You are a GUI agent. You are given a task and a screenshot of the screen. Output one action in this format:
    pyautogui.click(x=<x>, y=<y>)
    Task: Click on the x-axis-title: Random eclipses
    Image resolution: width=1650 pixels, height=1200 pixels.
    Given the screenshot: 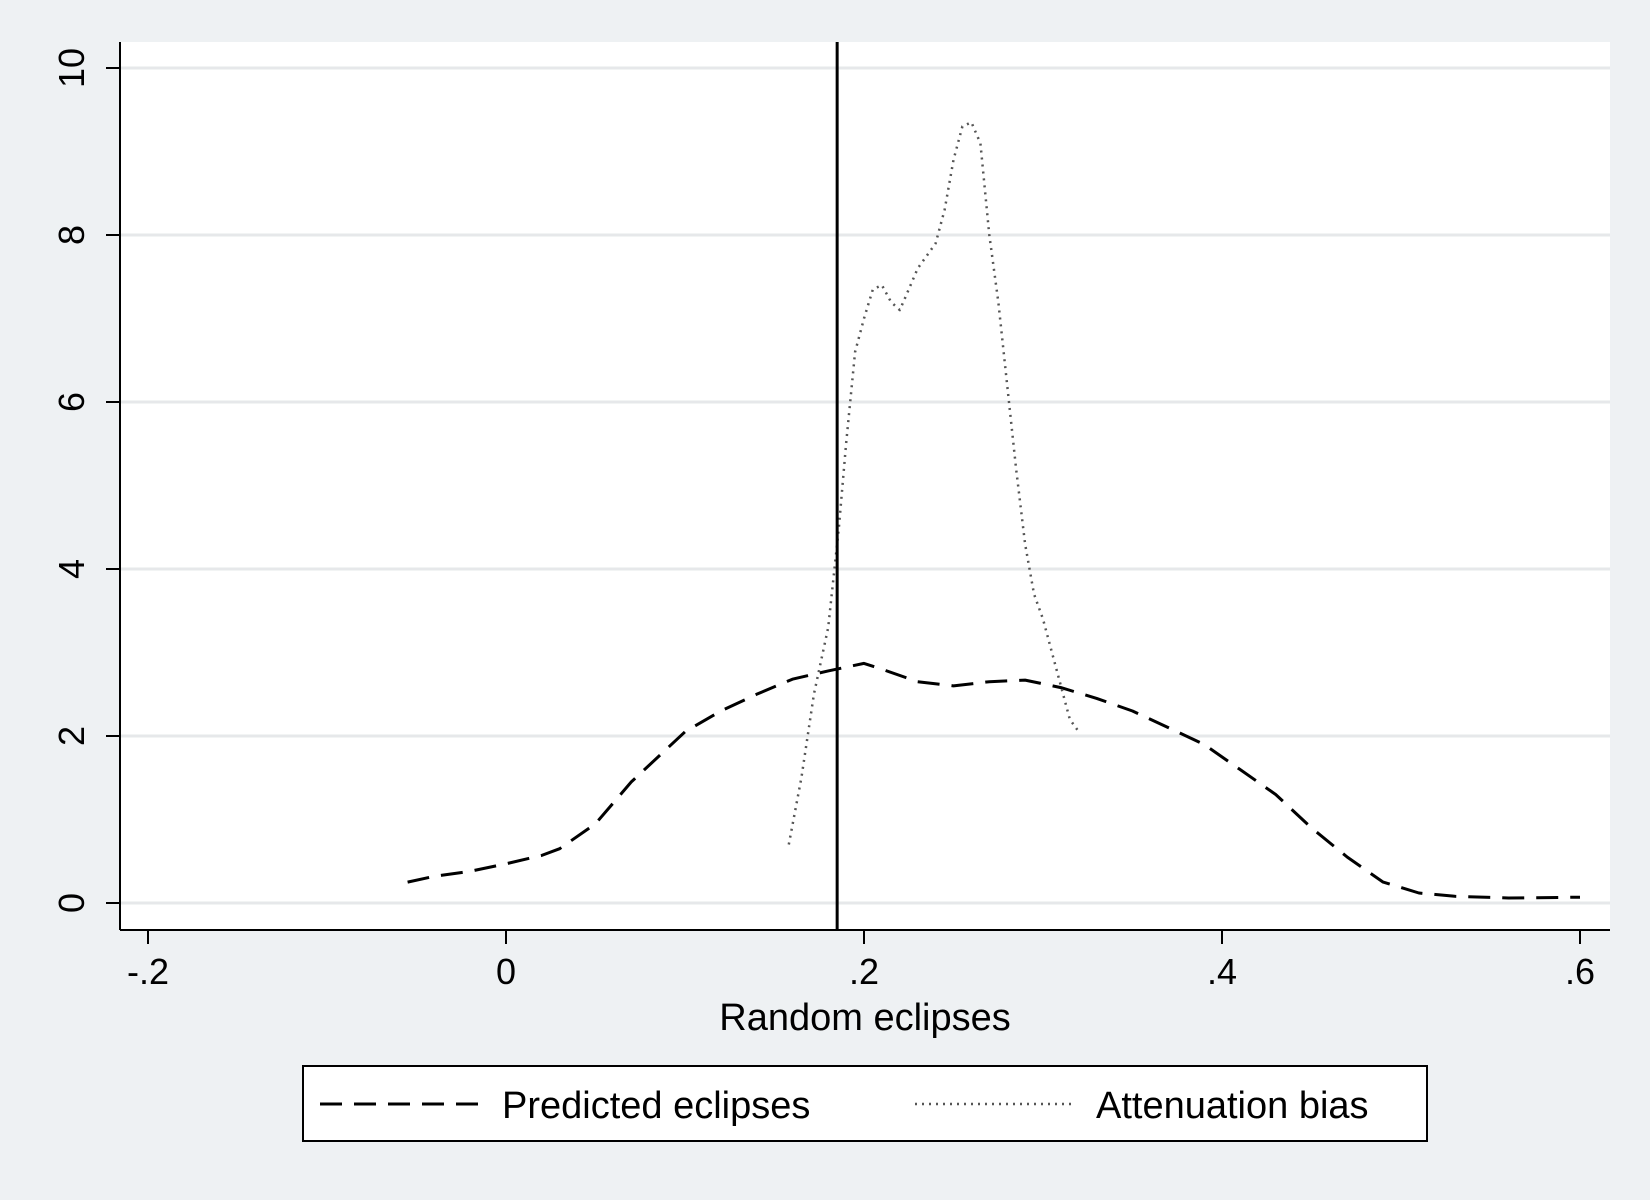 What is the action you would take?
    pyautogui.click(x=864, y=1018)
    